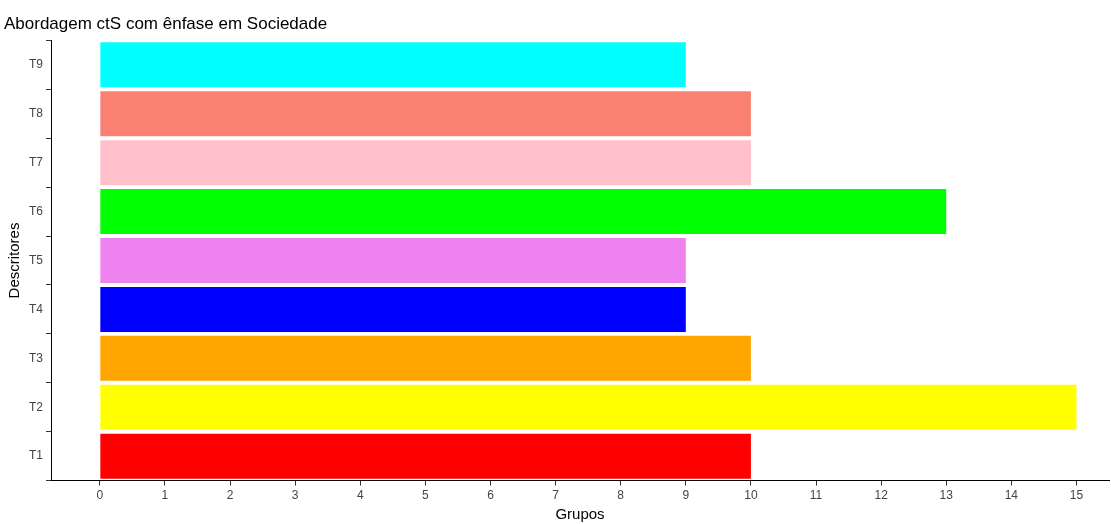 The image size is (1111, 524). What do you see at coordinates (36, 357) in the screenshot?
I see `y-tick-label: T3` at bounding box center [36, 357].